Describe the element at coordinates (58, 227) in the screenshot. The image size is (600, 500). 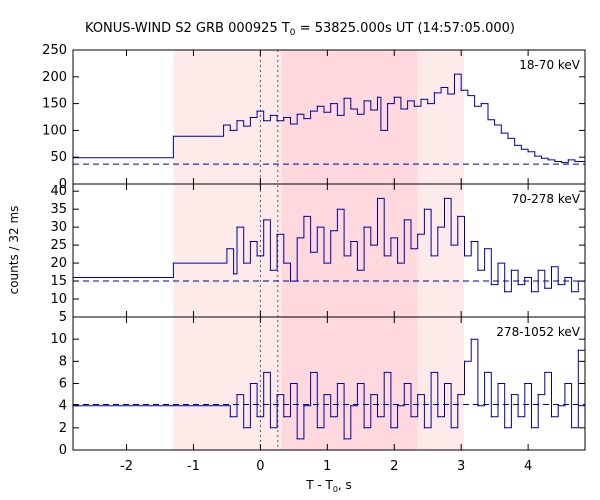
I see `y-tick-label-1-5: 30` at that location.